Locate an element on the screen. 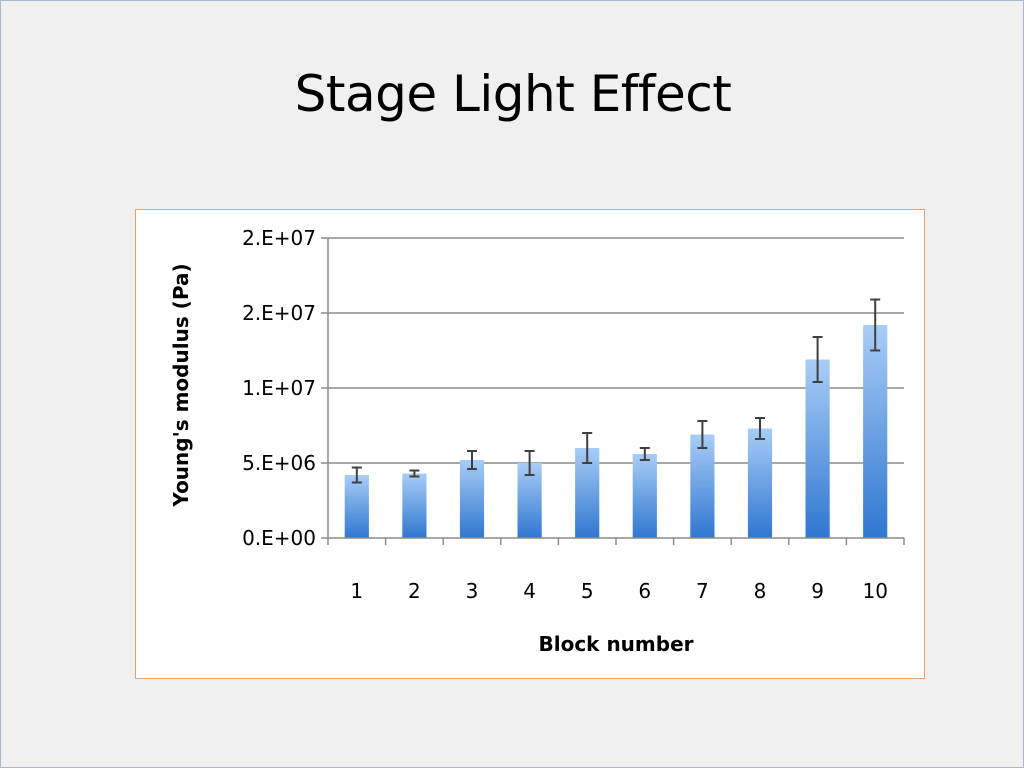 This screenshot has width=1024, height=768. y-tick-label: 5.E+06 is located at coordinates (279, 463).